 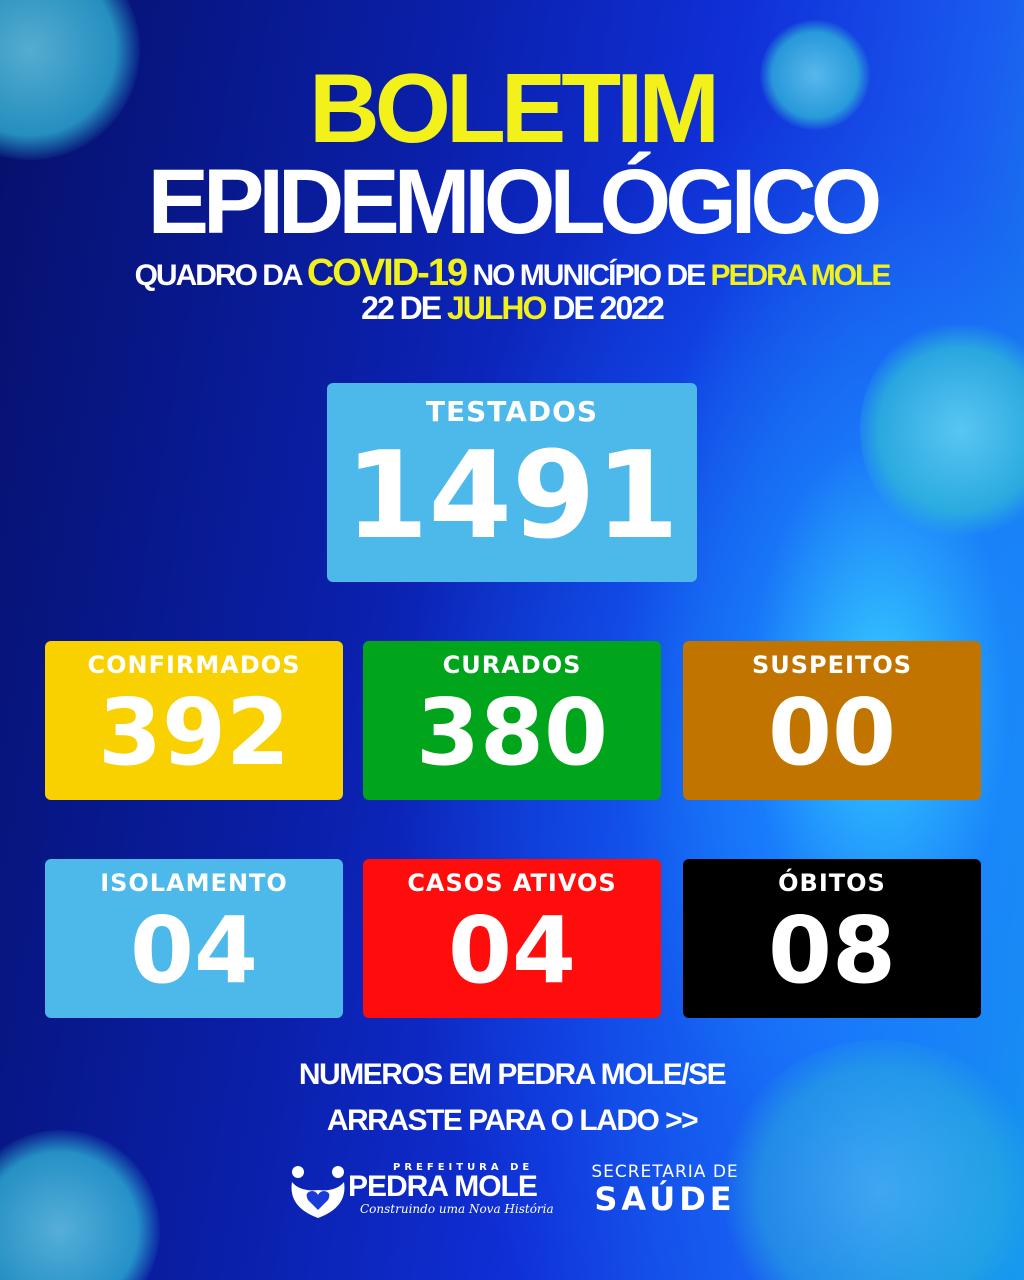 I want to click on subtitle-covid: COVID-19, so click(x=387, y=273).